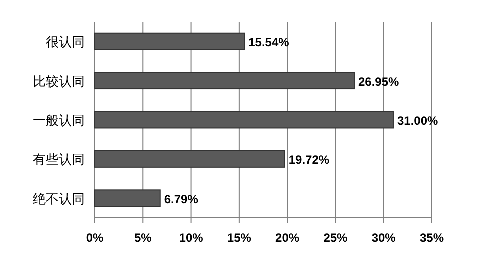 The width and height of the screenshot is (481, 273). What do you see at coordinates (59, 160) in the screenshot?
I see `y-tick-label: 有些认同` at bounding box center [59, 160].